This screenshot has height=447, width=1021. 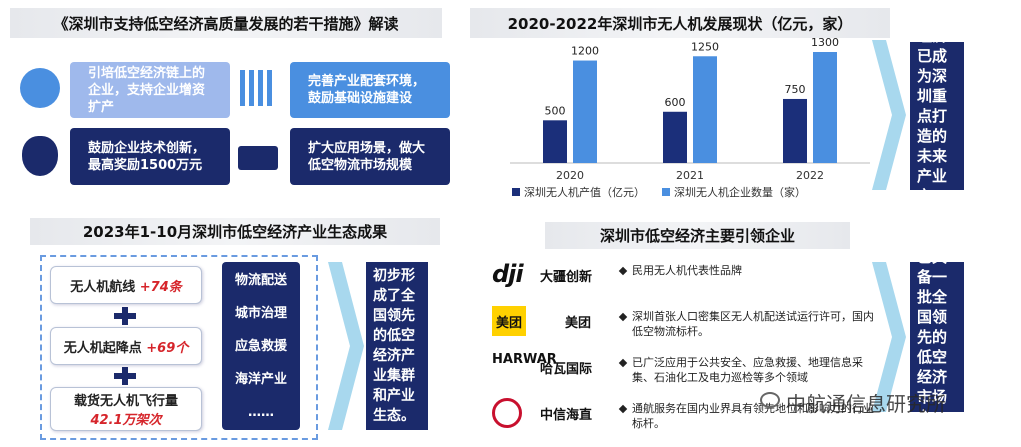 What do you see at coordinates (235, 231) in the screenshot?
I see `section-title: 2023年1-10月深圳市低空经济产业生态成果` at bounding box center [235, 231].